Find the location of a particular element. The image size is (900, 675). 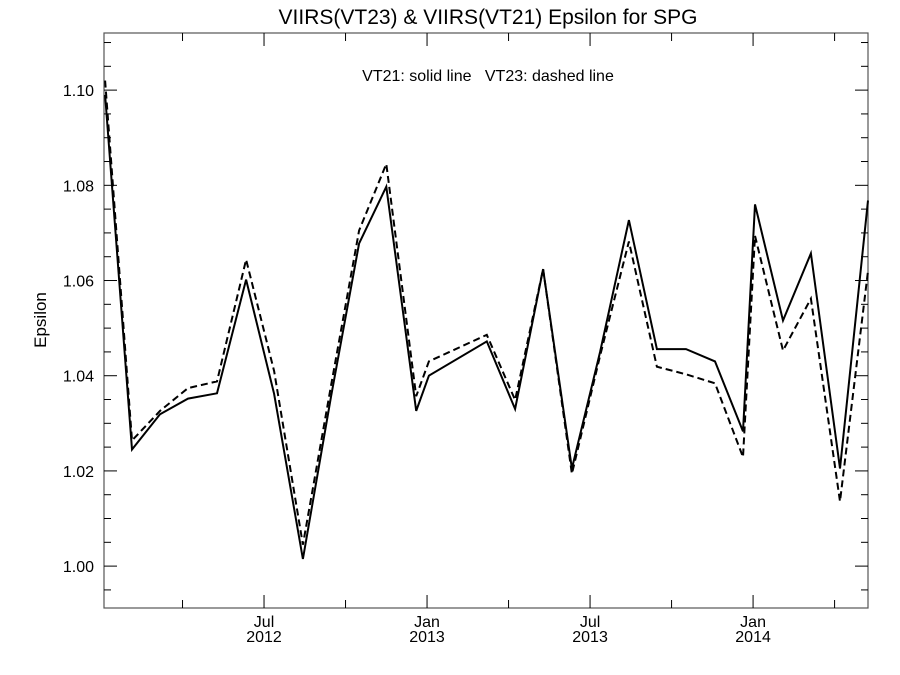

y-tick-label: 1.04 is located at coordinates (78, 377).